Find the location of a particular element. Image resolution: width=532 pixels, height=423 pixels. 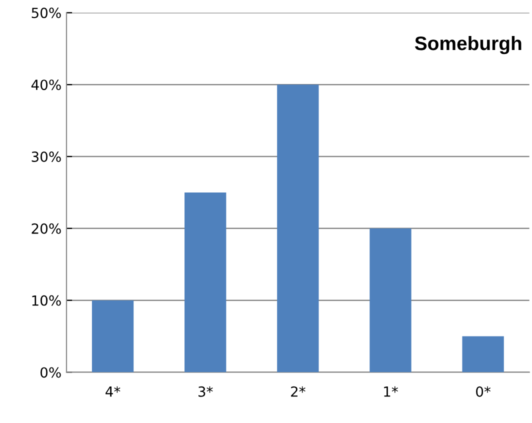

x-tick-label: 1* is located at coordinates (391, 391).